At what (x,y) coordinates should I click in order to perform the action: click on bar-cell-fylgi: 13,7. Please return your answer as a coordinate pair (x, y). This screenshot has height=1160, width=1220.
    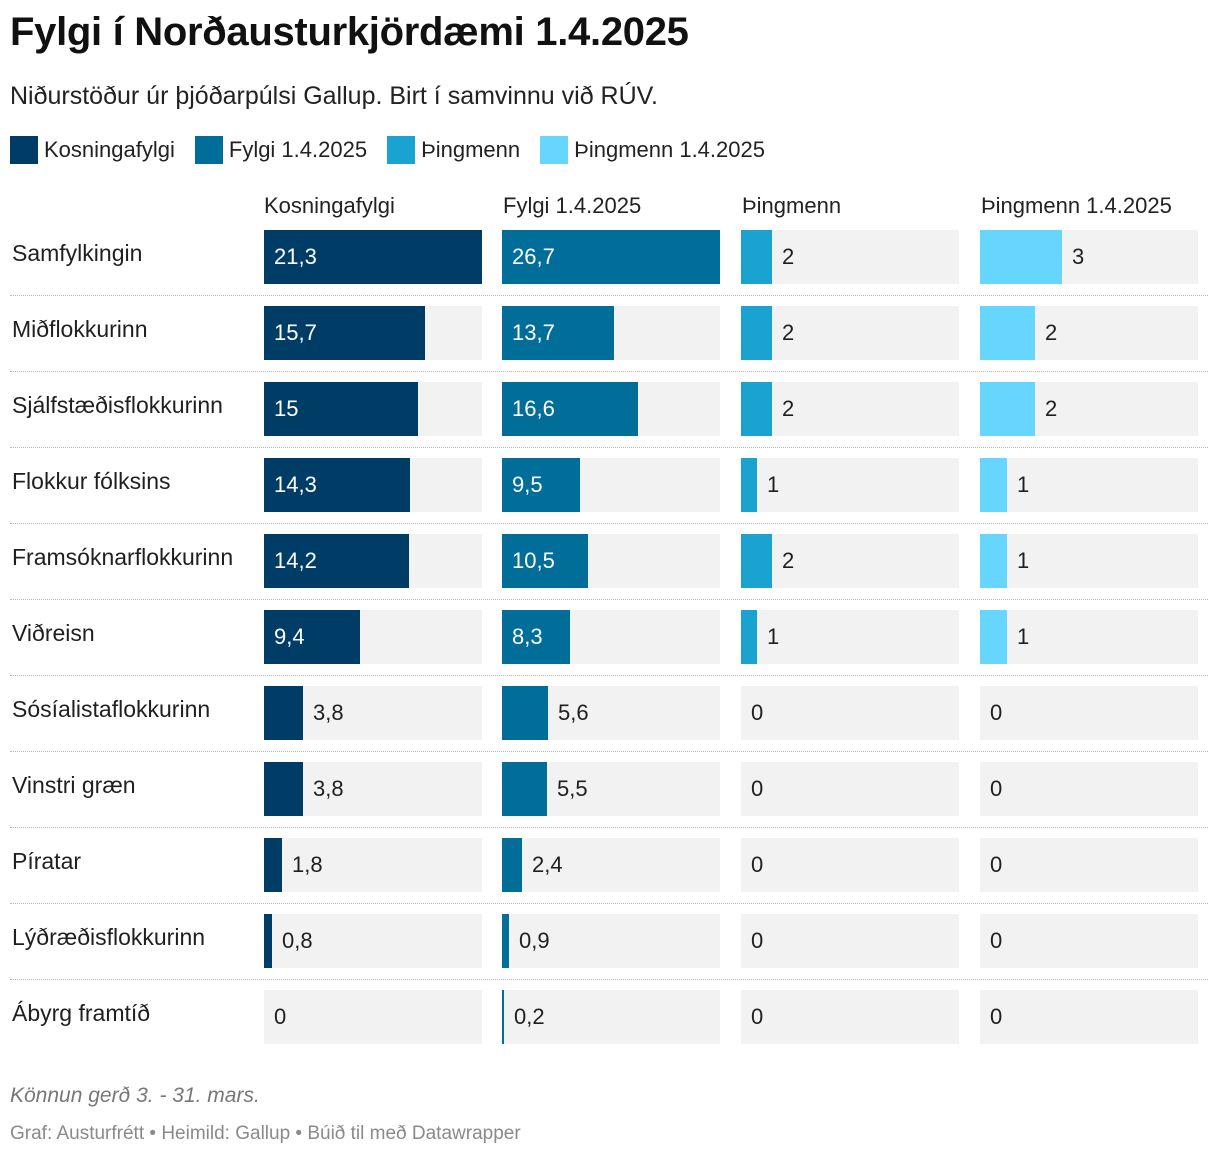
    Looking at the image, I should click on (611, 333).